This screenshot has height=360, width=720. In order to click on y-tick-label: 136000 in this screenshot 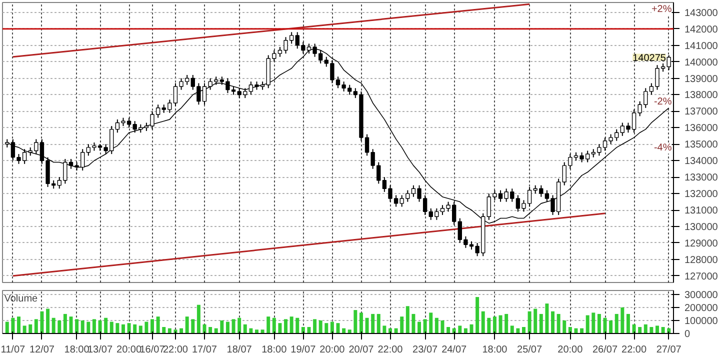, I will do `click(701, 128)`.